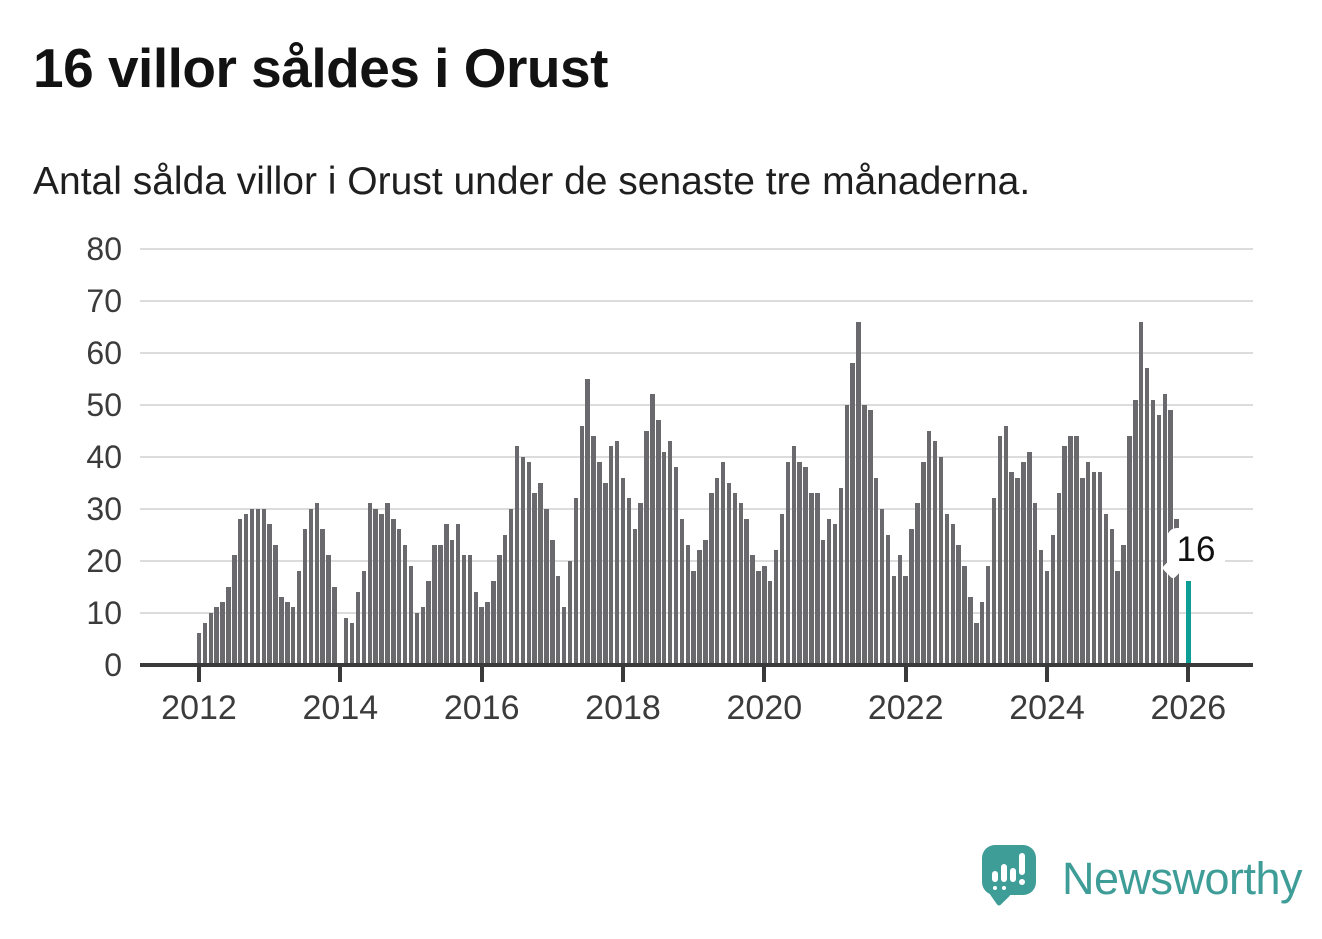 The width and height of the screenshot is (1322, 939). What do you see at coordinates (696, 560) in the screenshot?
I see `gridline-y20` at bounding box center [696, 560].